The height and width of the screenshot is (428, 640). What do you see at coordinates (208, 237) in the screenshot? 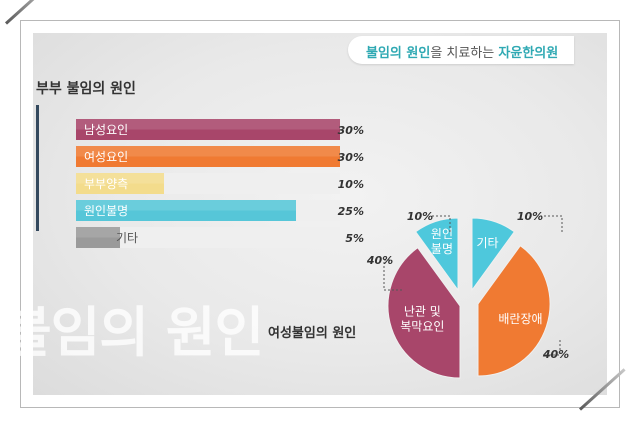
I see `bar-track` at bounding box center [208, 237].